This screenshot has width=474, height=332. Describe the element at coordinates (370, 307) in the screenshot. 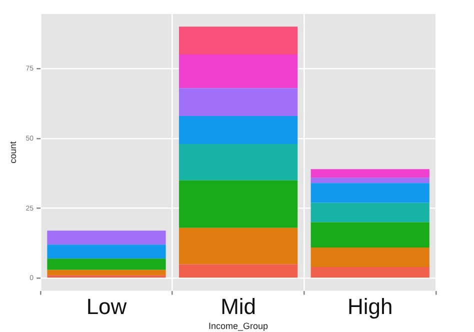

I see `x-tick-label: High` at that location.